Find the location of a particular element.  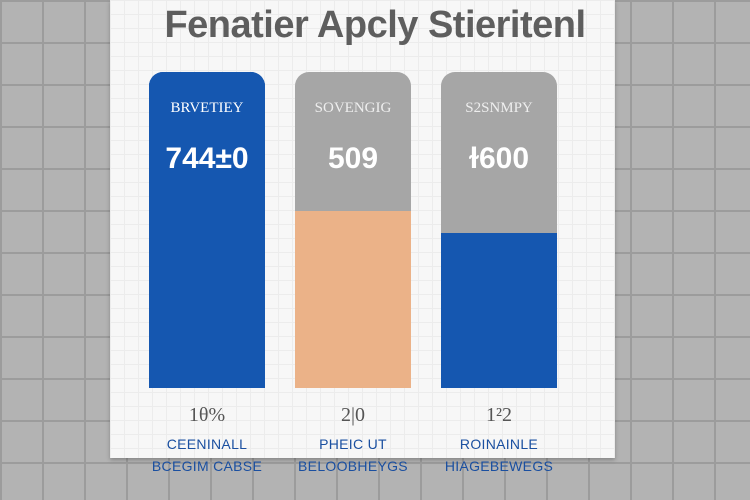

bar-1-bottom-label-line1: CEENINALL is located at coordinates (207, 444).